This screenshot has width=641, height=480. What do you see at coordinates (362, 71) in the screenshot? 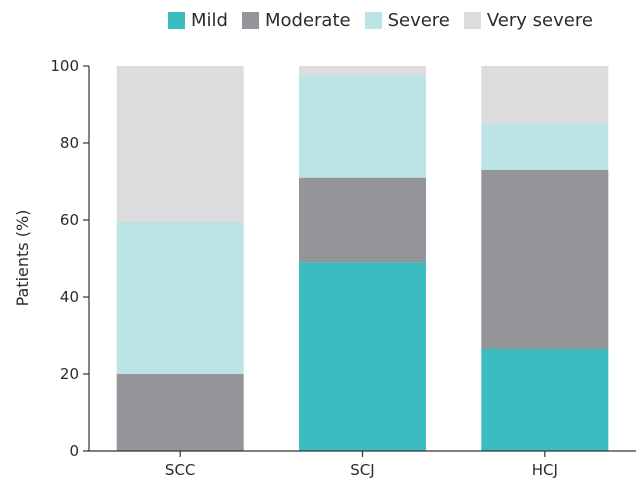
I see `bar-scj-very-severe` at bounding box center [362, 71].